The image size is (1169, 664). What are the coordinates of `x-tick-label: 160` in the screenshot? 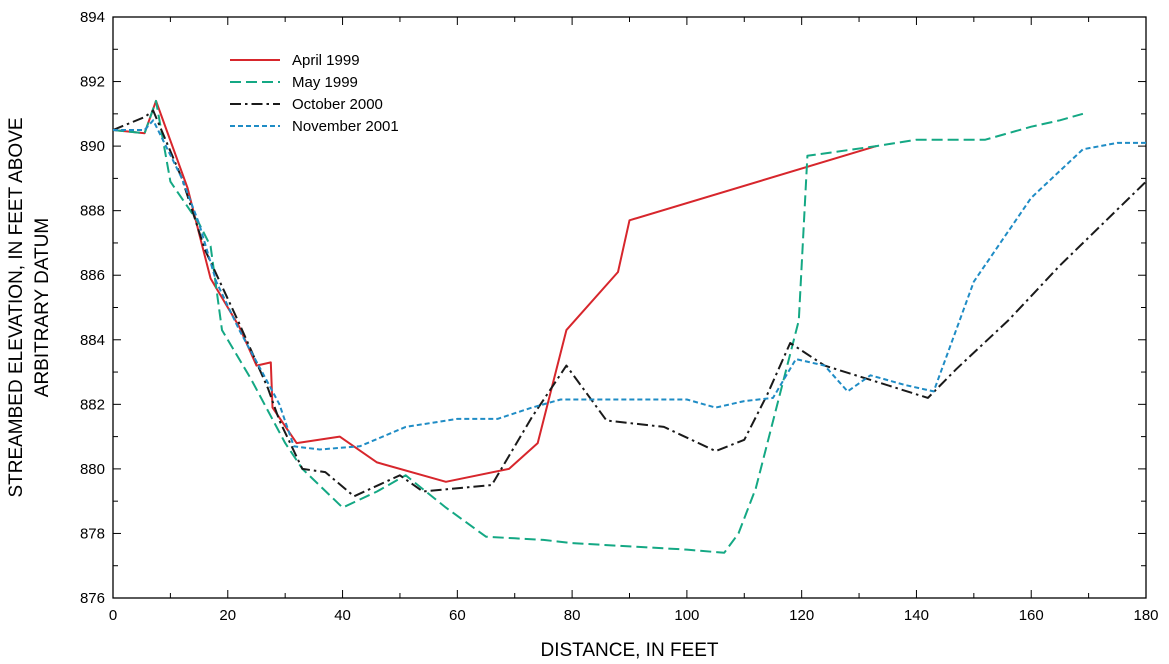 It's located at (1031, 615).